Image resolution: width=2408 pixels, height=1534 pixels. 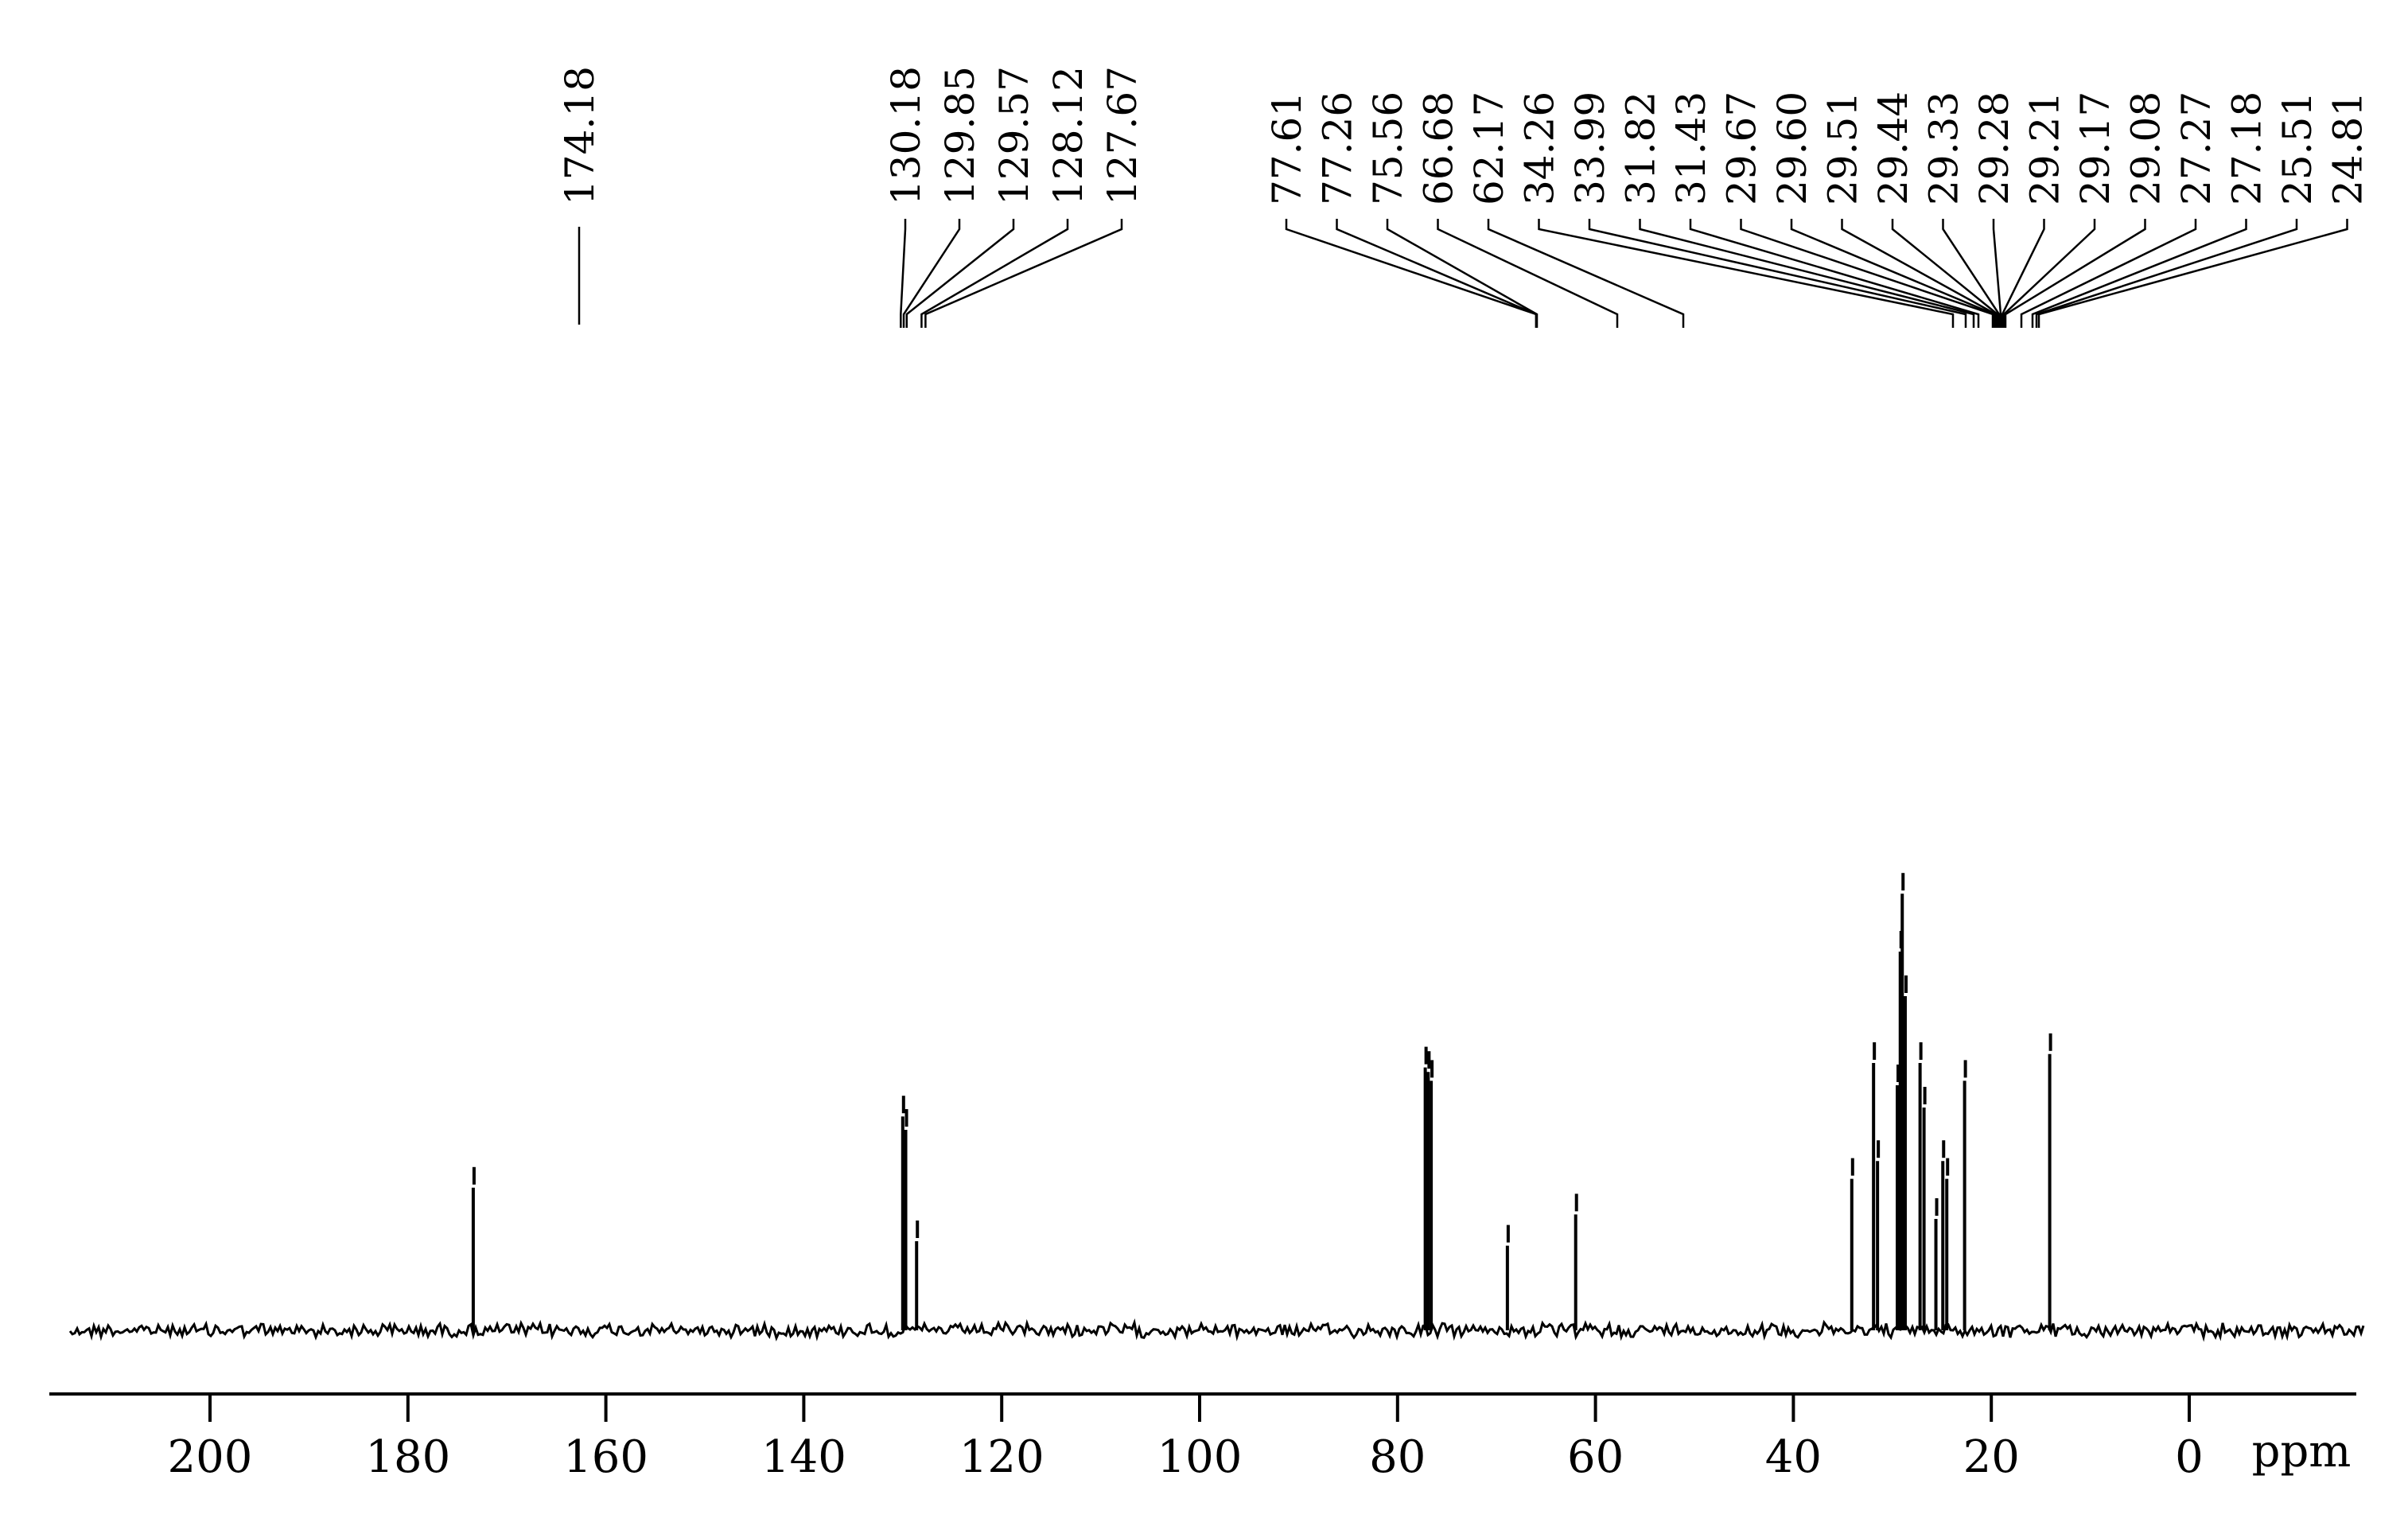 I want to click on spectrum-trace, so click(x=1216, y=1330).